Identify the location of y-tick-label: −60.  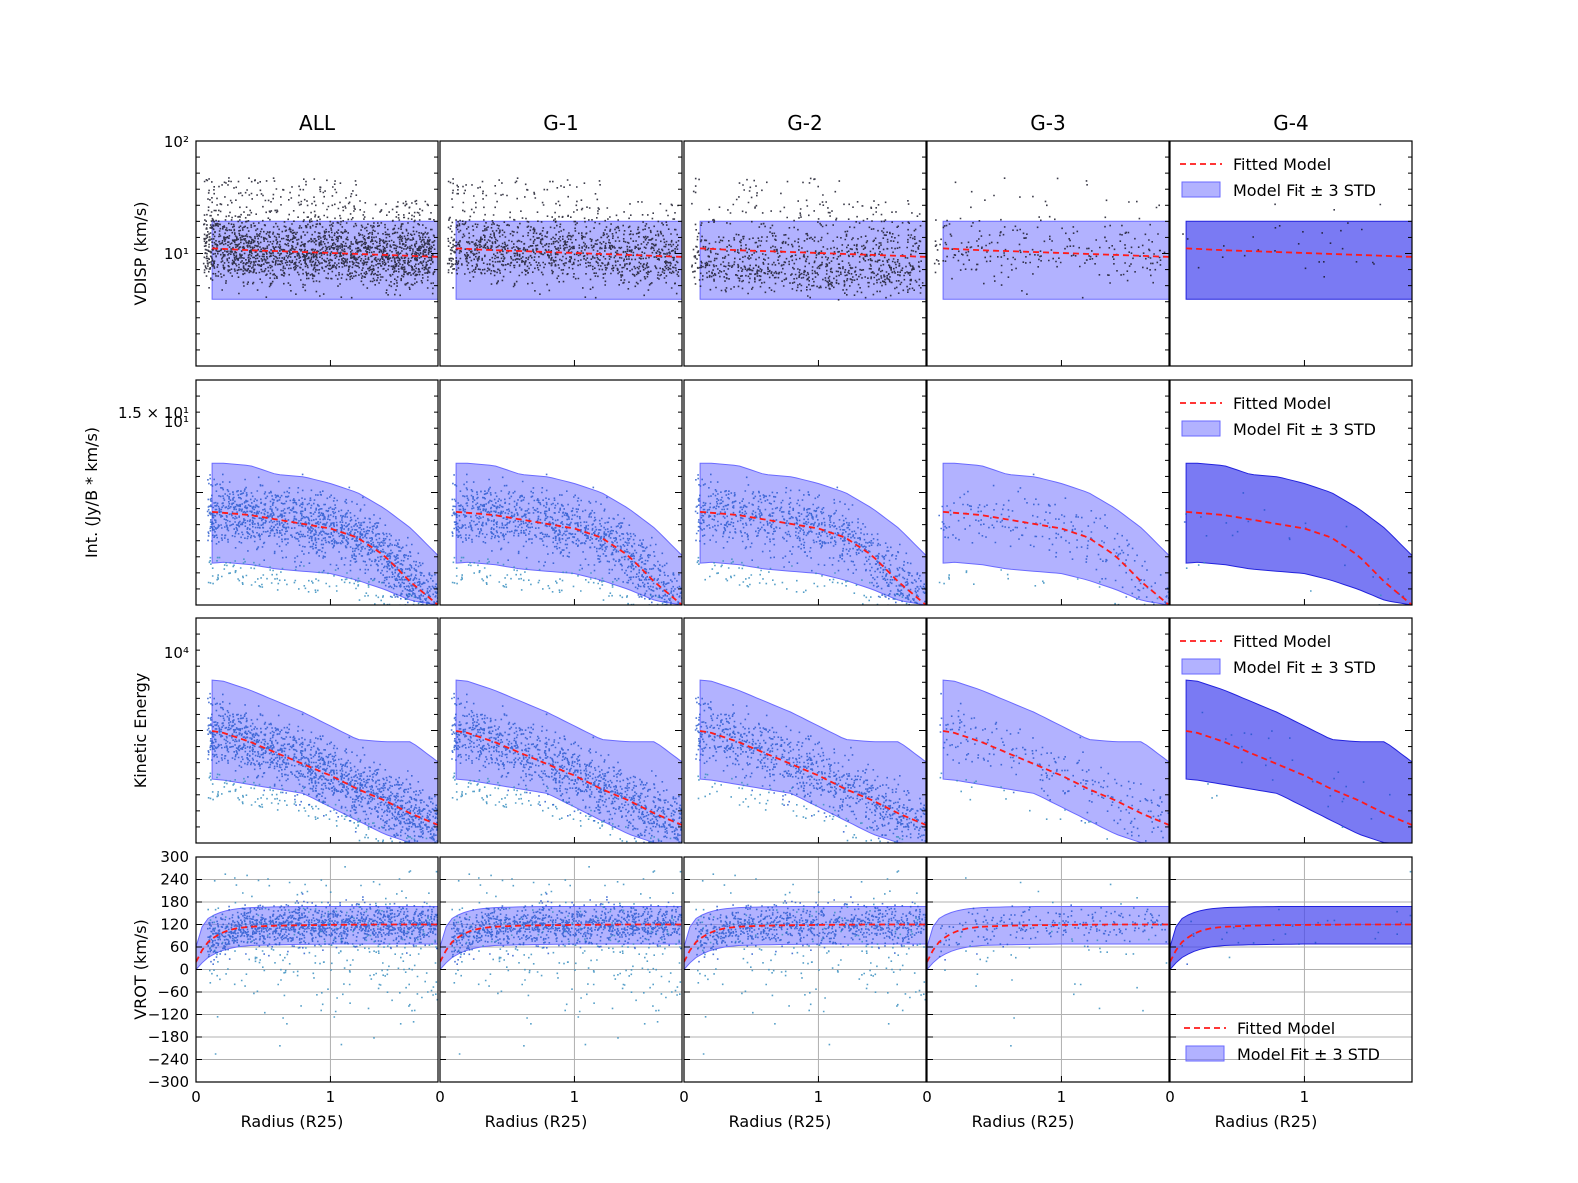
(173, 992).